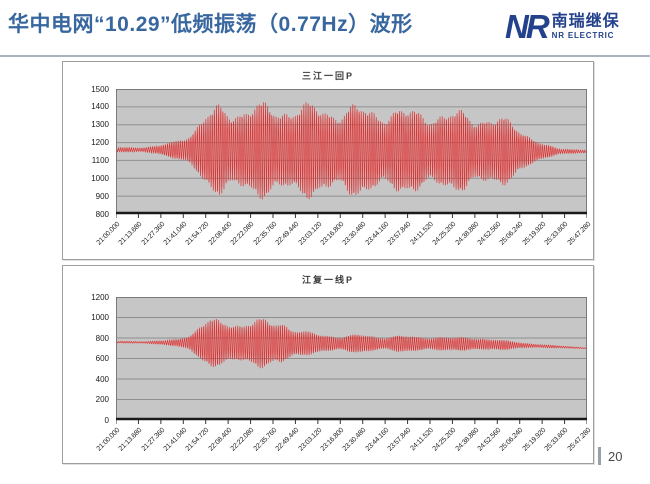 Image resolution: width=650 pixels, height=484 pixels. What do you see at coordinates (327, 76) in the screenshot?
I see `chart-title: 三江一回P` at bounding box center [327, 76].